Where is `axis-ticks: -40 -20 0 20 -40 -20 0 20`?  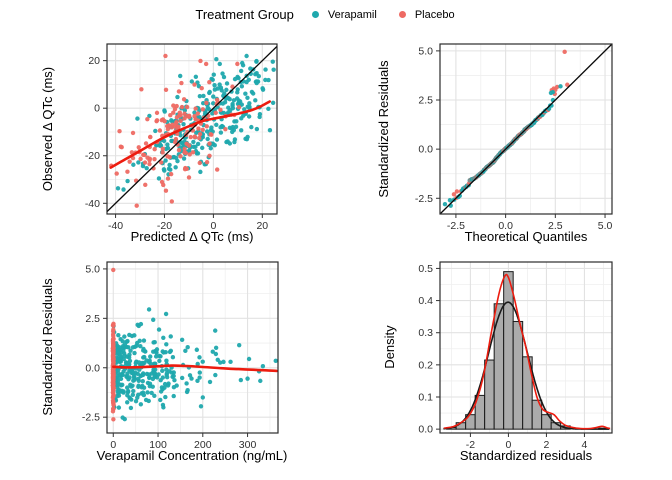 axis-ticks: -40 -20 0 20 -40 -20 0 20 is located at coordinates (177, 143).